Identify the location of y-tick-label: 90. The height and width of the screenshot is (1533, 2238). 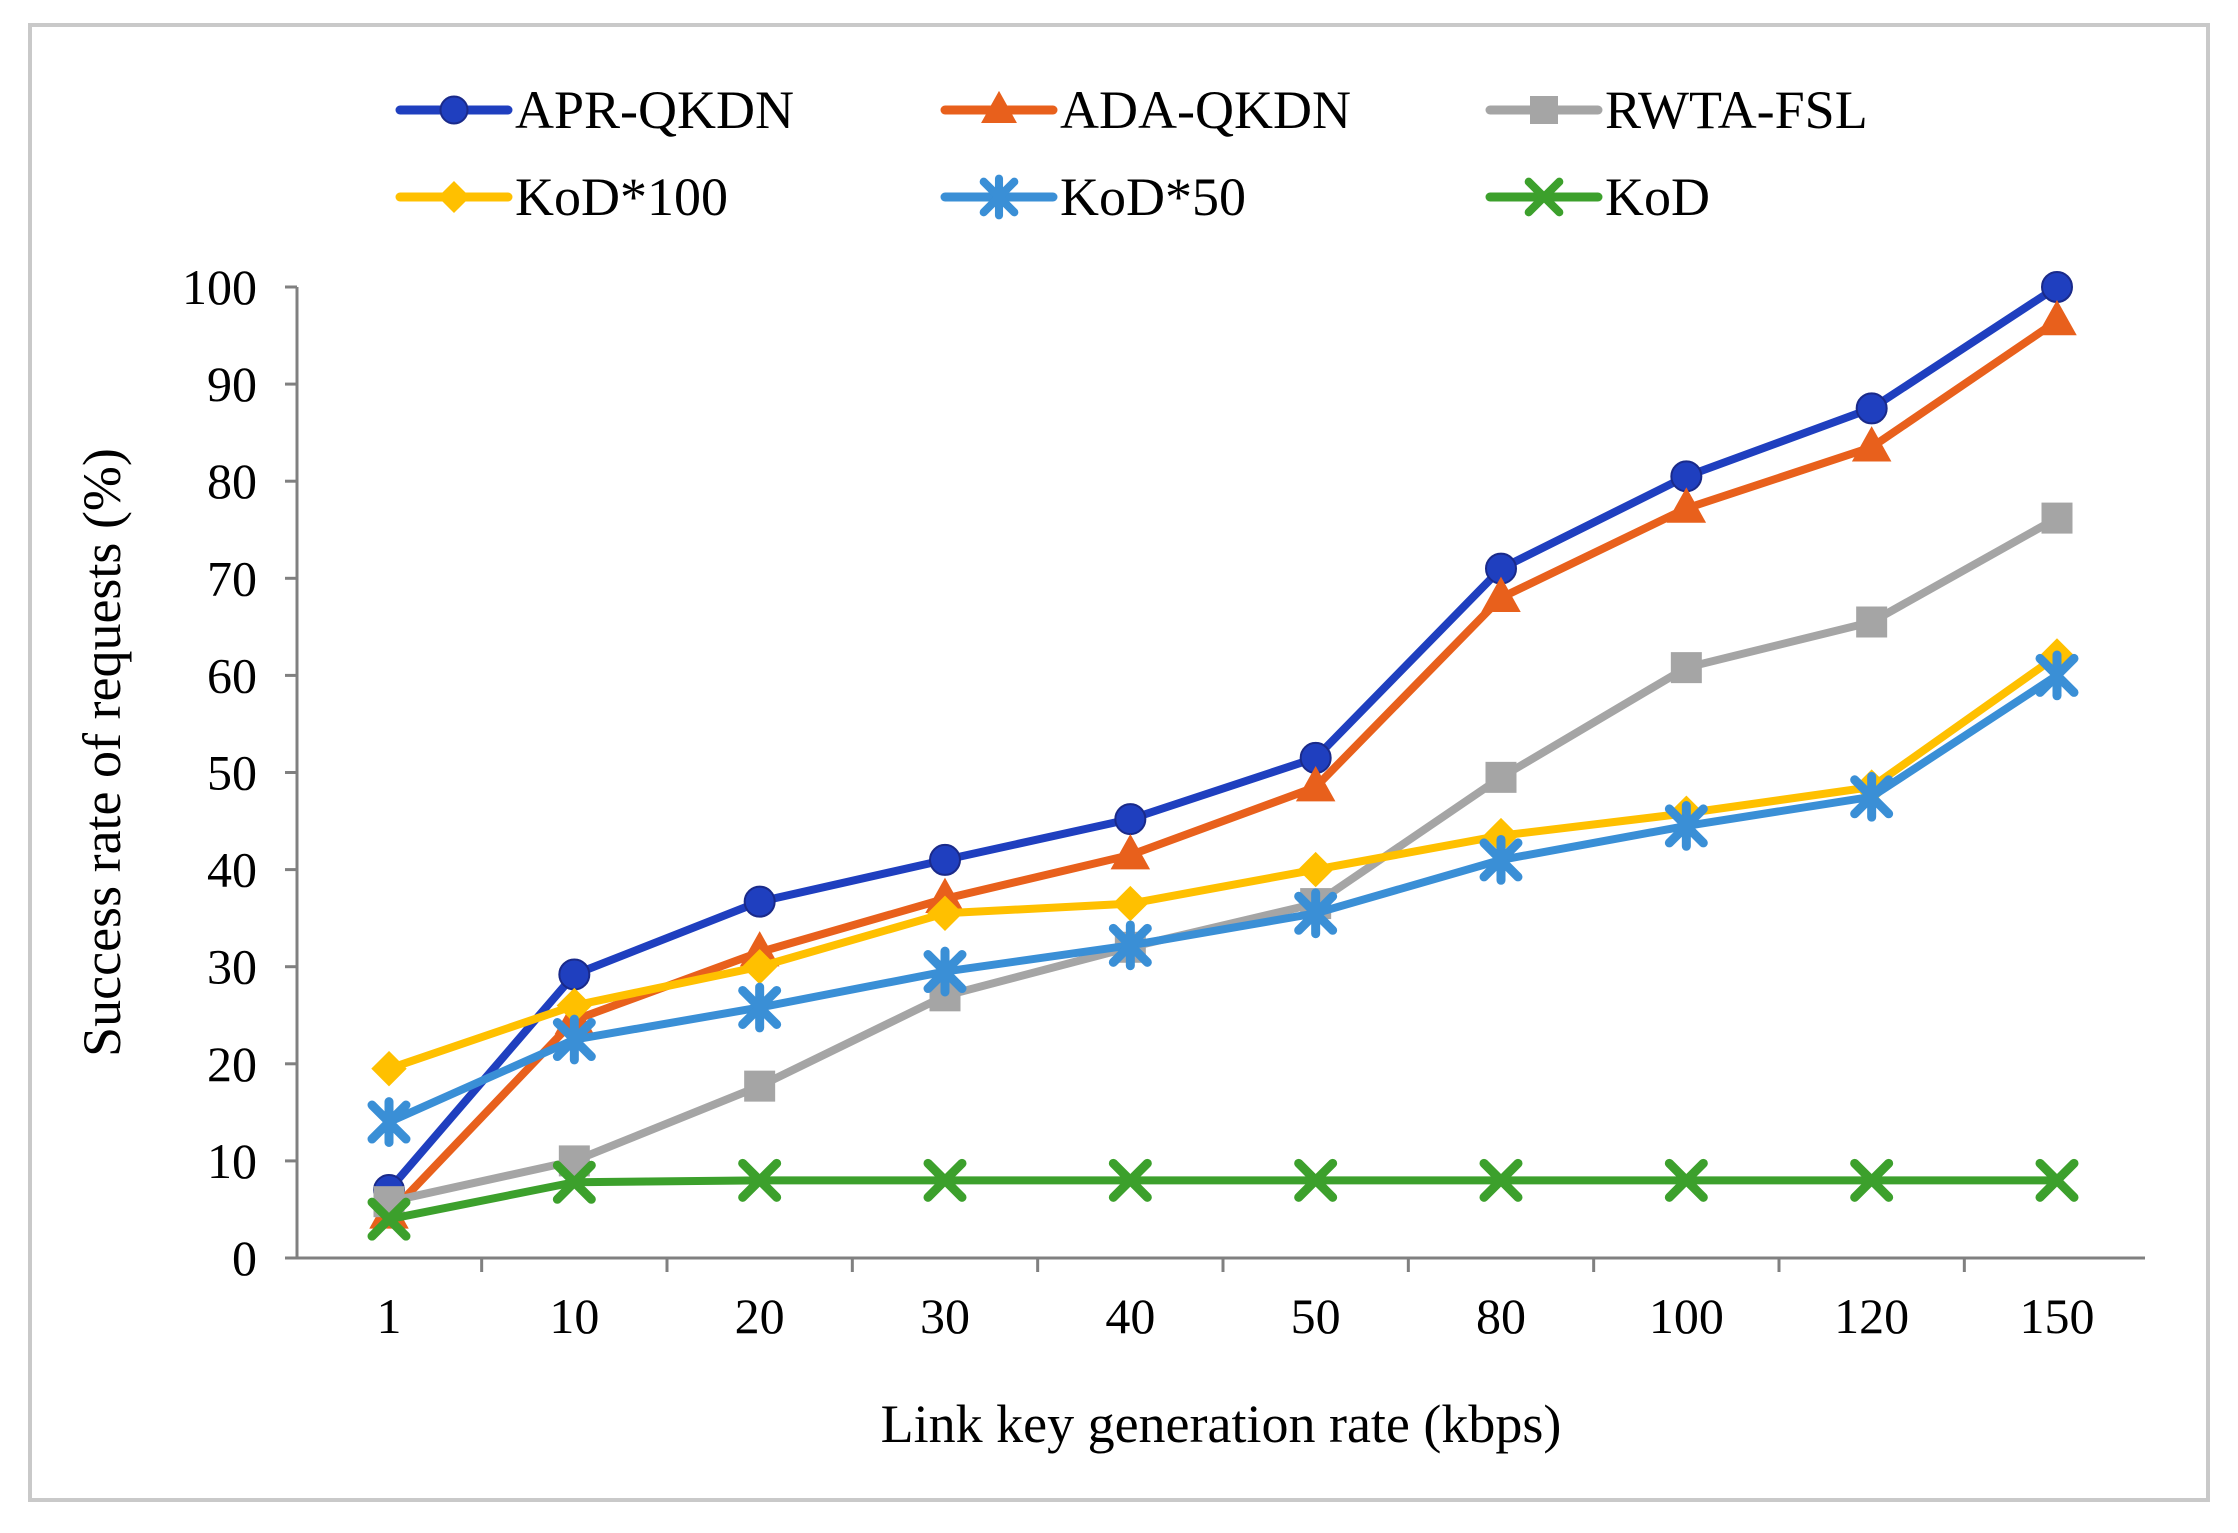
(232, 384).